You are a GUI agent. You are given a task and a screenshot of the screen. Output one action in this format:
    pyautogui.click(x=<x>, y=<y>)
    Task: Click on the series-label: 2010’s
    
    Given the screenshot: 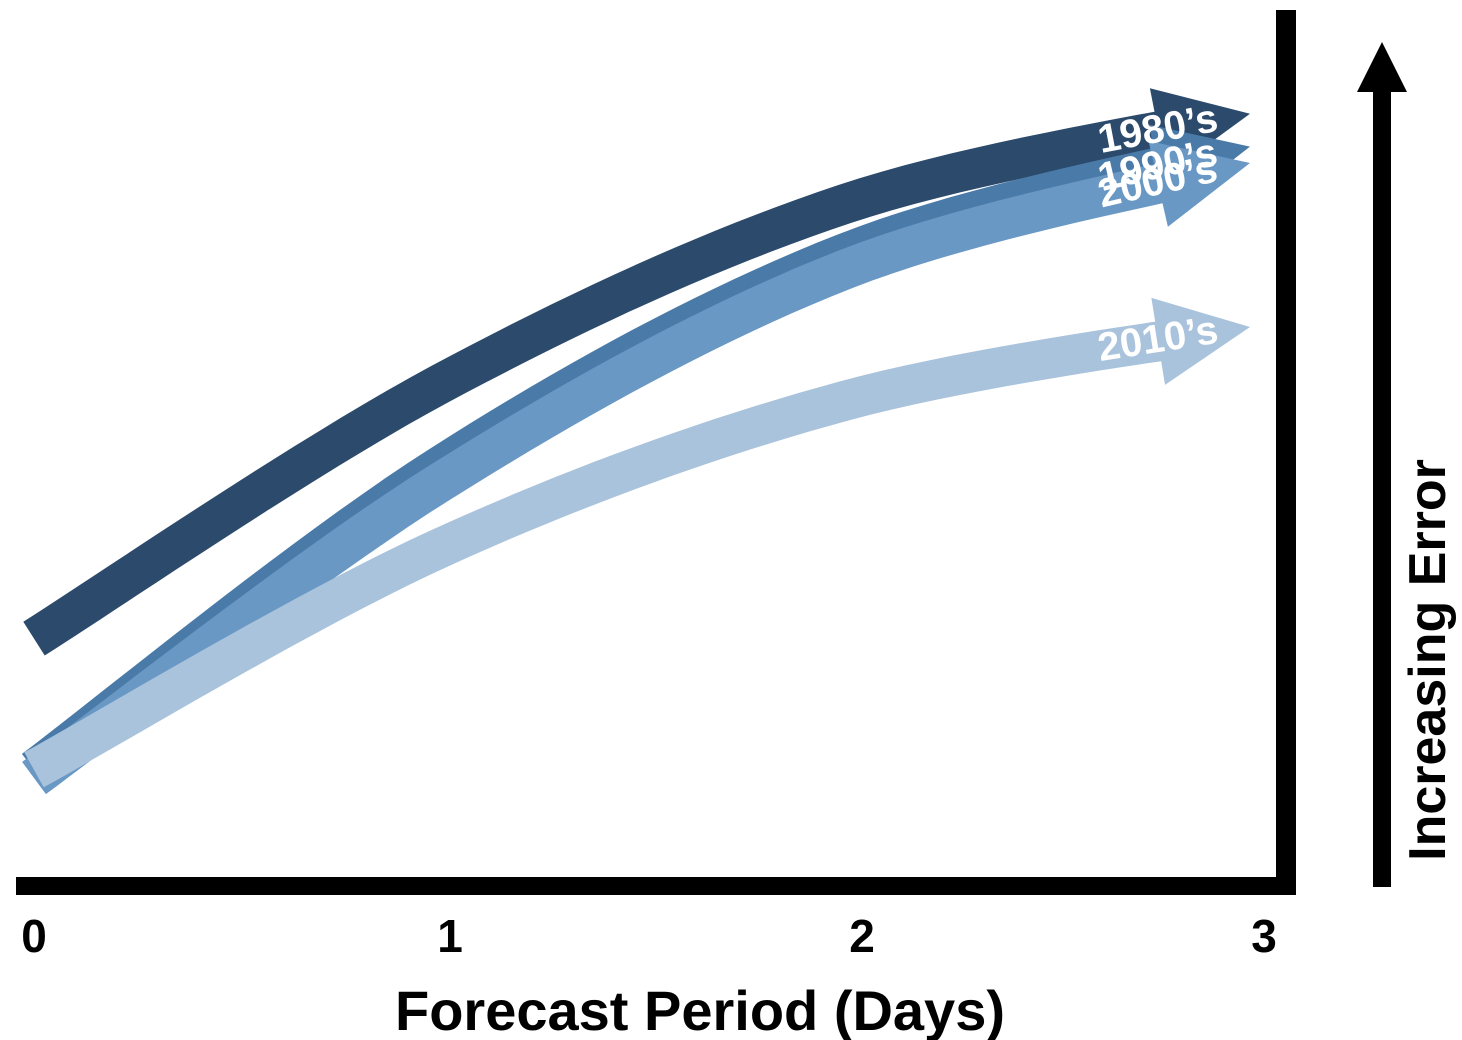 What is the action you would take?
    pyautogui.click(x=1158, y=339)
    